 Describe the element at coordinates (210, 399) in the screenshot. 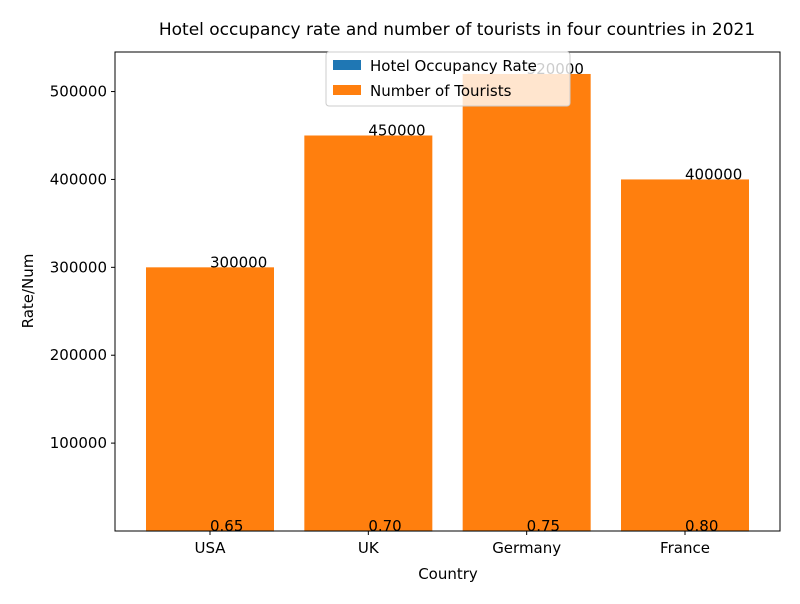

I see `bar-number-of-tourists-usa` at that location.